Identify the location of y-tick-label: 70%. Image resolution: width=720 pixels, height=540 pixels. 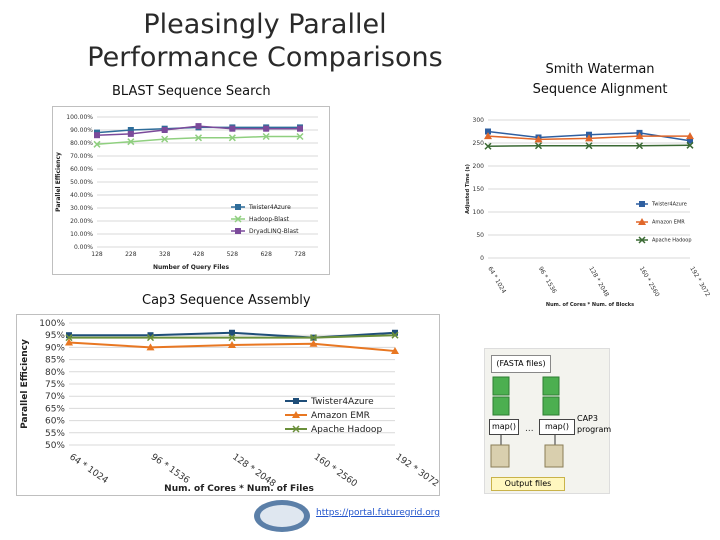
(55, 397).